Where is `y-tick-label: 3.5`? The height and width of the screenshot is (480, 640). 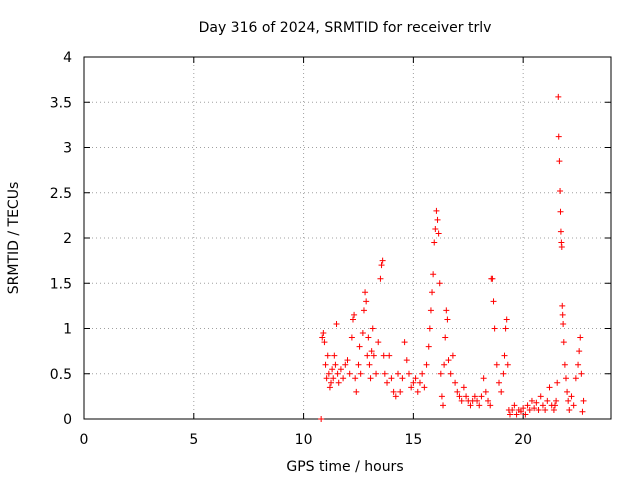 y-tick-label: 3.5 is located at coordinates (61, 103).